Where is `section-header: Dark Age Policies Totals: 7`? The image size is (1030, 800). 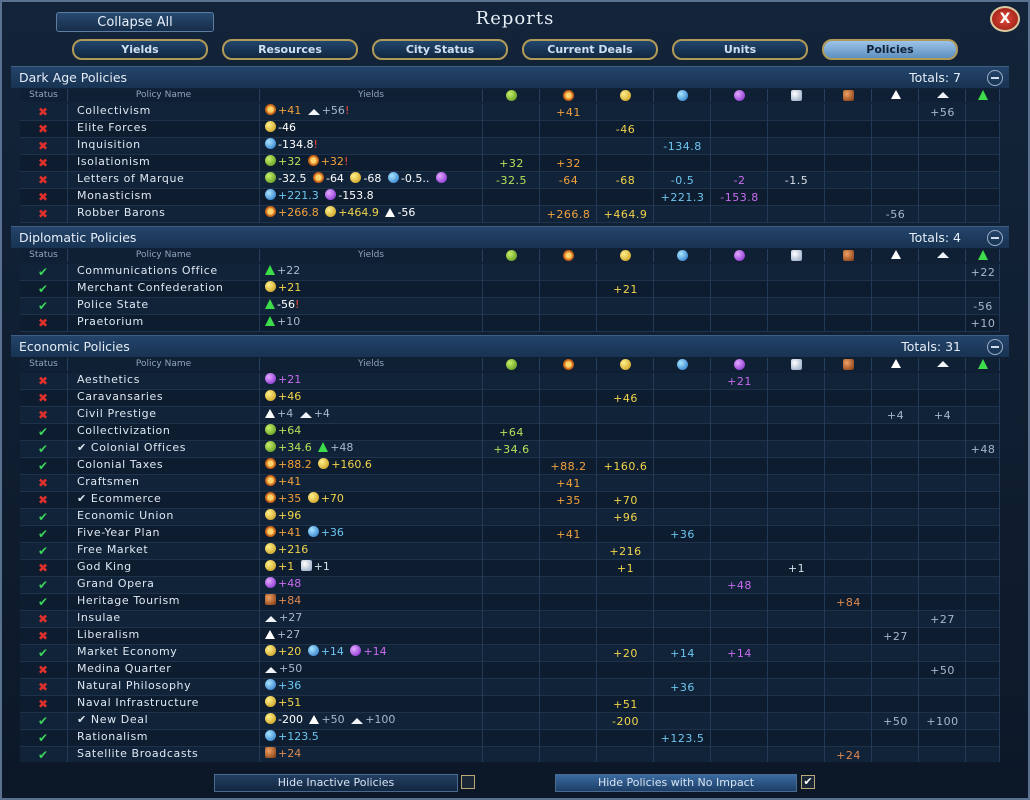
section-header: Dark Age Policies Totals: 7 is located at coordinates (510, 77).